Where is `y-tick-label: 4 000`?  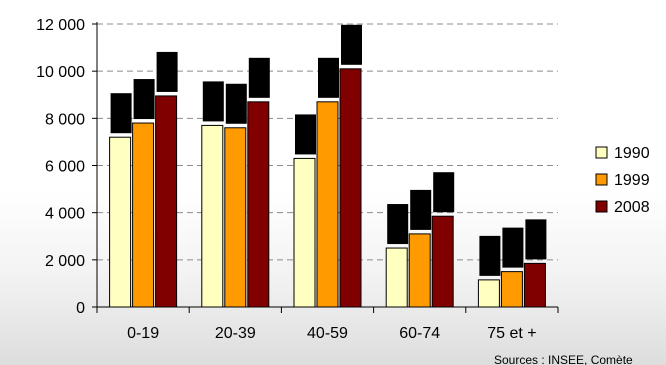
y-tick-label: 4 000 is located at coordinates (65, 214).